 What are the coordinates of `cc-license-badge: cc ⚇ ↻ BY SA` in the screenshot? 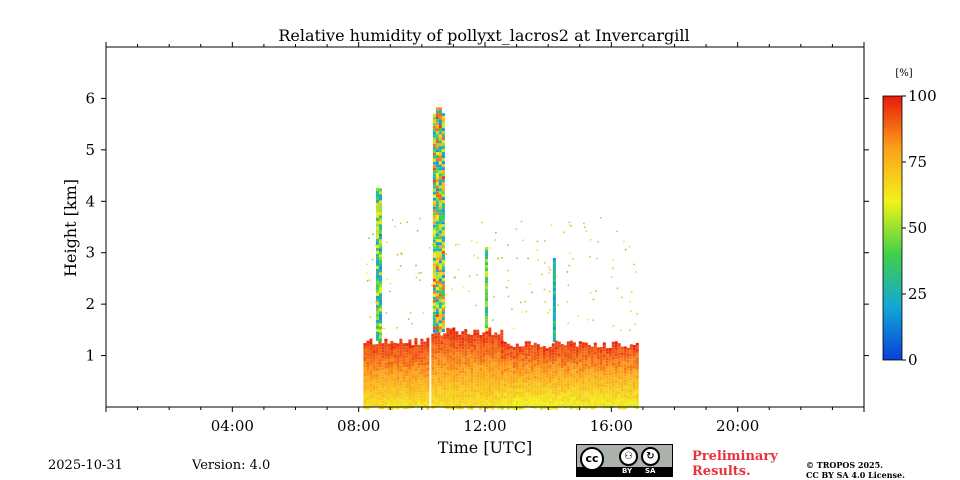 It's located at (624, 460).